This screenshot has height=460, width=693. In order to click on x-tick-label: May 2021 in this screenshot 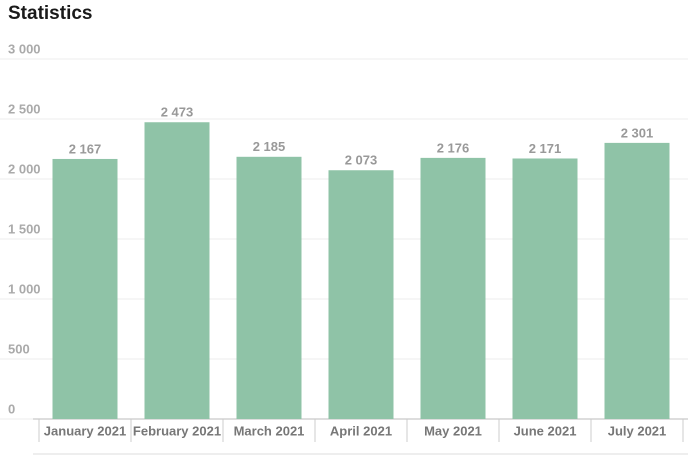, I will do `click(453, 430)`.